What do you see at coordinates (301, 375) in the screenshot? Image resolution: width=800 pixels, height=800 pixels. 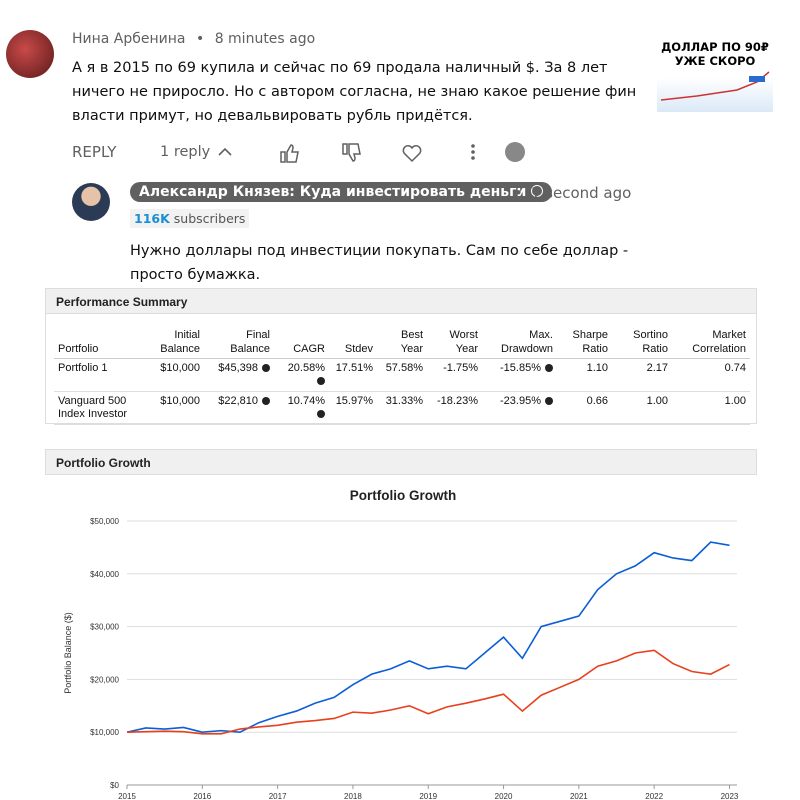 I see `table-cell: 20.58%` at bounding box center [301, 375].